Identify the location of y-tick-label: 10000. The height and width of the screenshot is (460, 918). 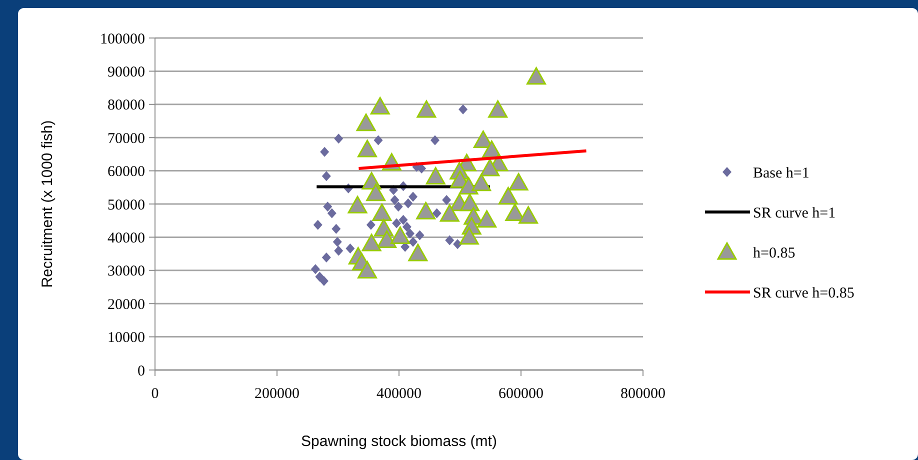
(126, 338).